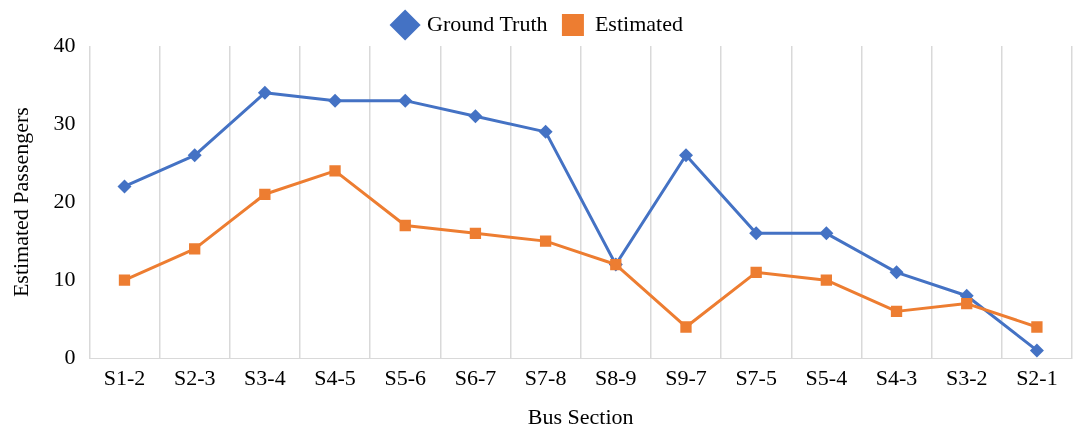 The image size is (1092, 435). I want to click on x-tick-label: S3-4, so click(265, 378).